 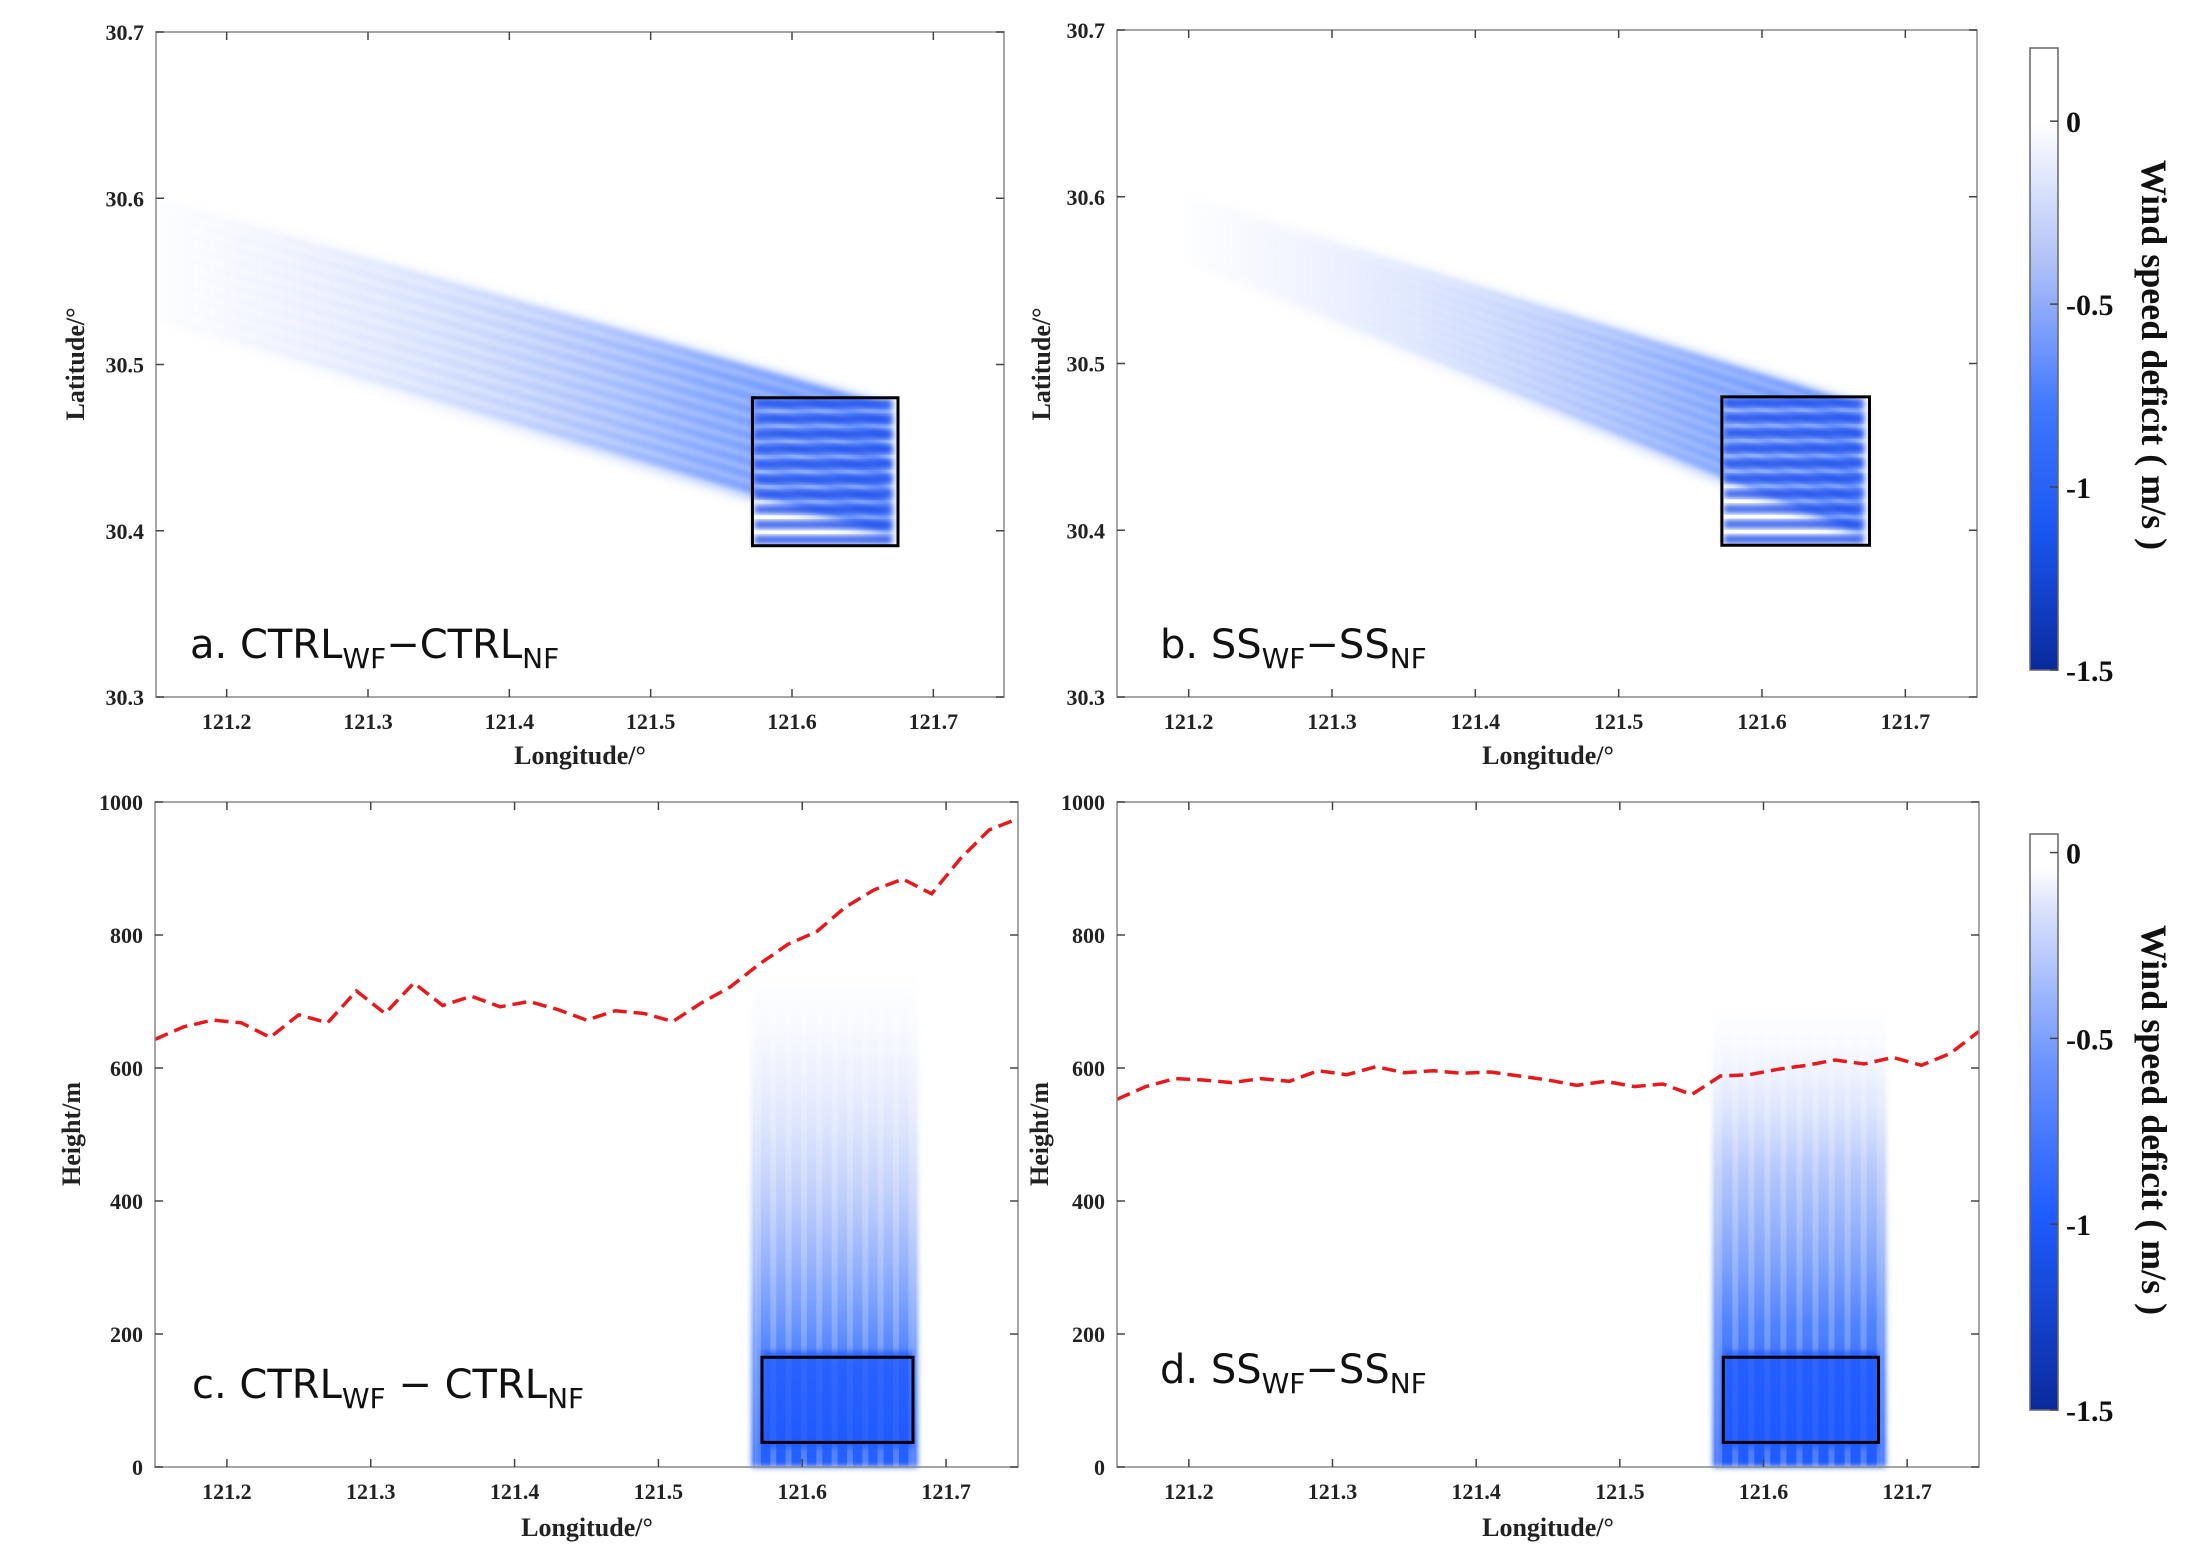 I want to click on y-tick-label-a: 30.5, so click(x=125, y=365).